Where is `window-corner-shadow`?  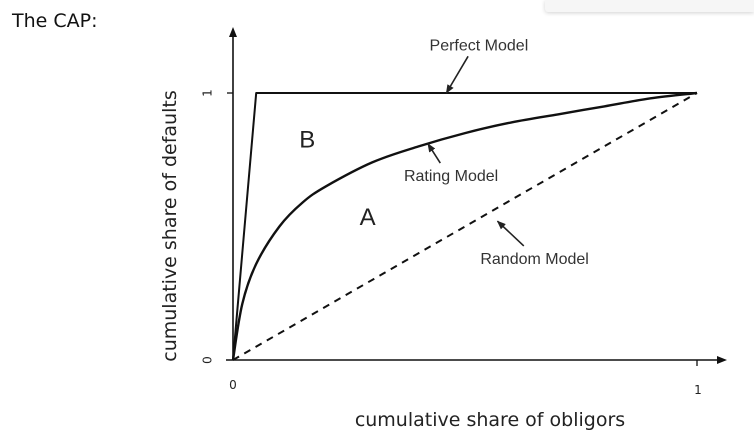 window-corner-shadow is located at coordinates (649, 6).